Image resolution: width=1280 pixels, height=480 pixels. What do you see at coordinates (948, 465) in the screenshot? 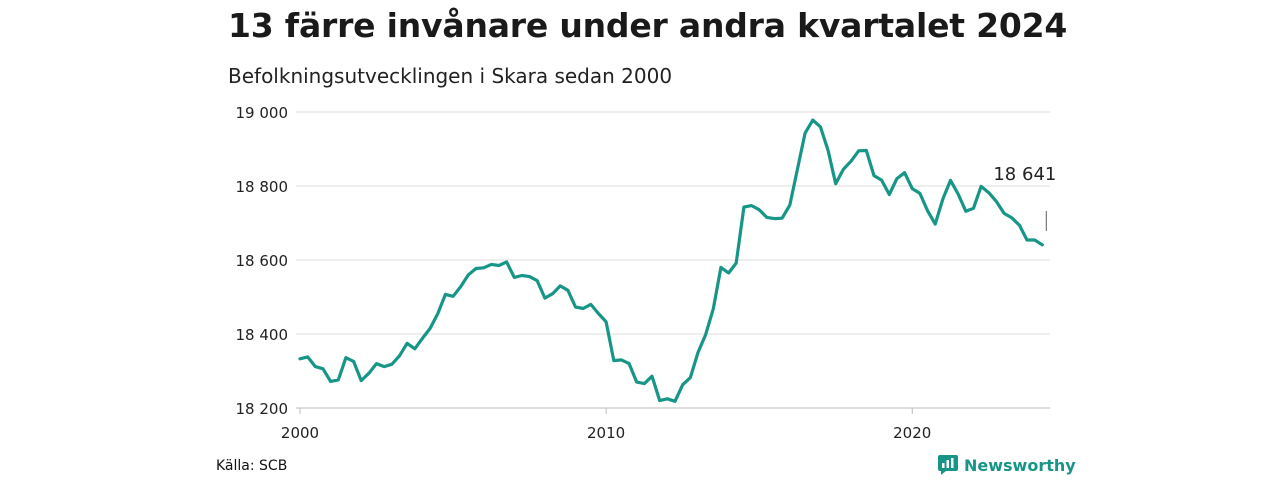
I see `newsworthy-logo-icon` at bounding box center [948, 465].